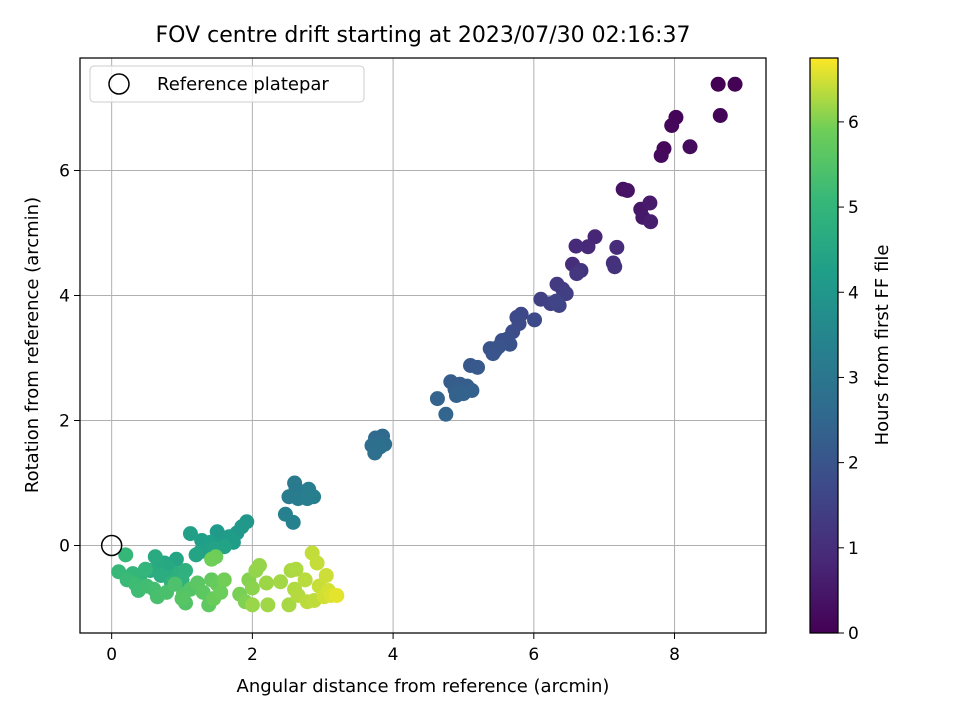 The height and width of the screenshot is (720, 960). I want to click on colorbar-tick-label: 0, so click(853, 634).